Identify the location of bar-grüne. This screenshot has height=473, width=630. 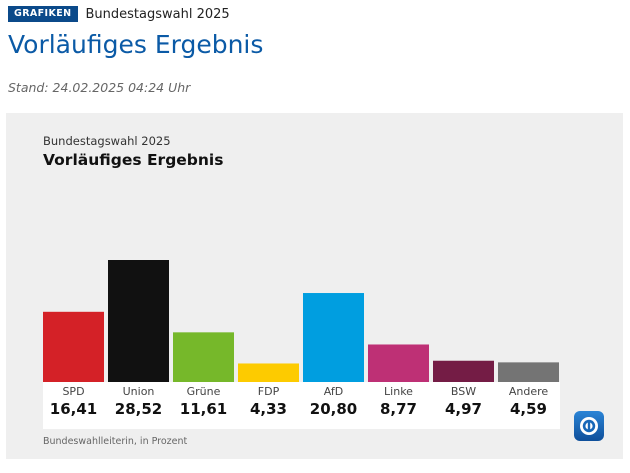
(203, 357).